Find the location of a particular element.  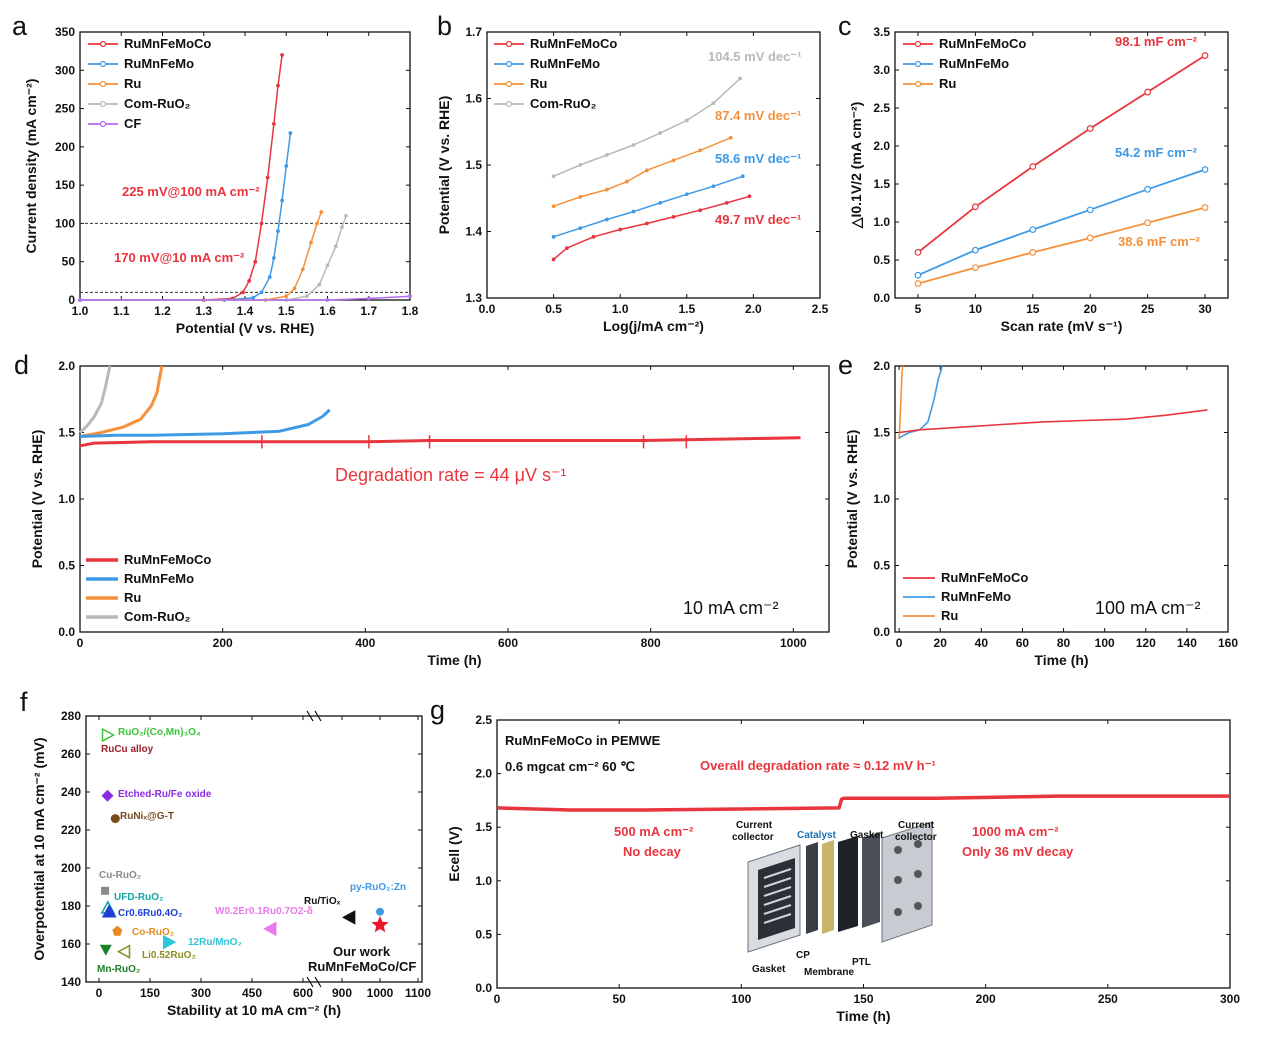

panel-label-f: f is located at coordinates (24, 702).